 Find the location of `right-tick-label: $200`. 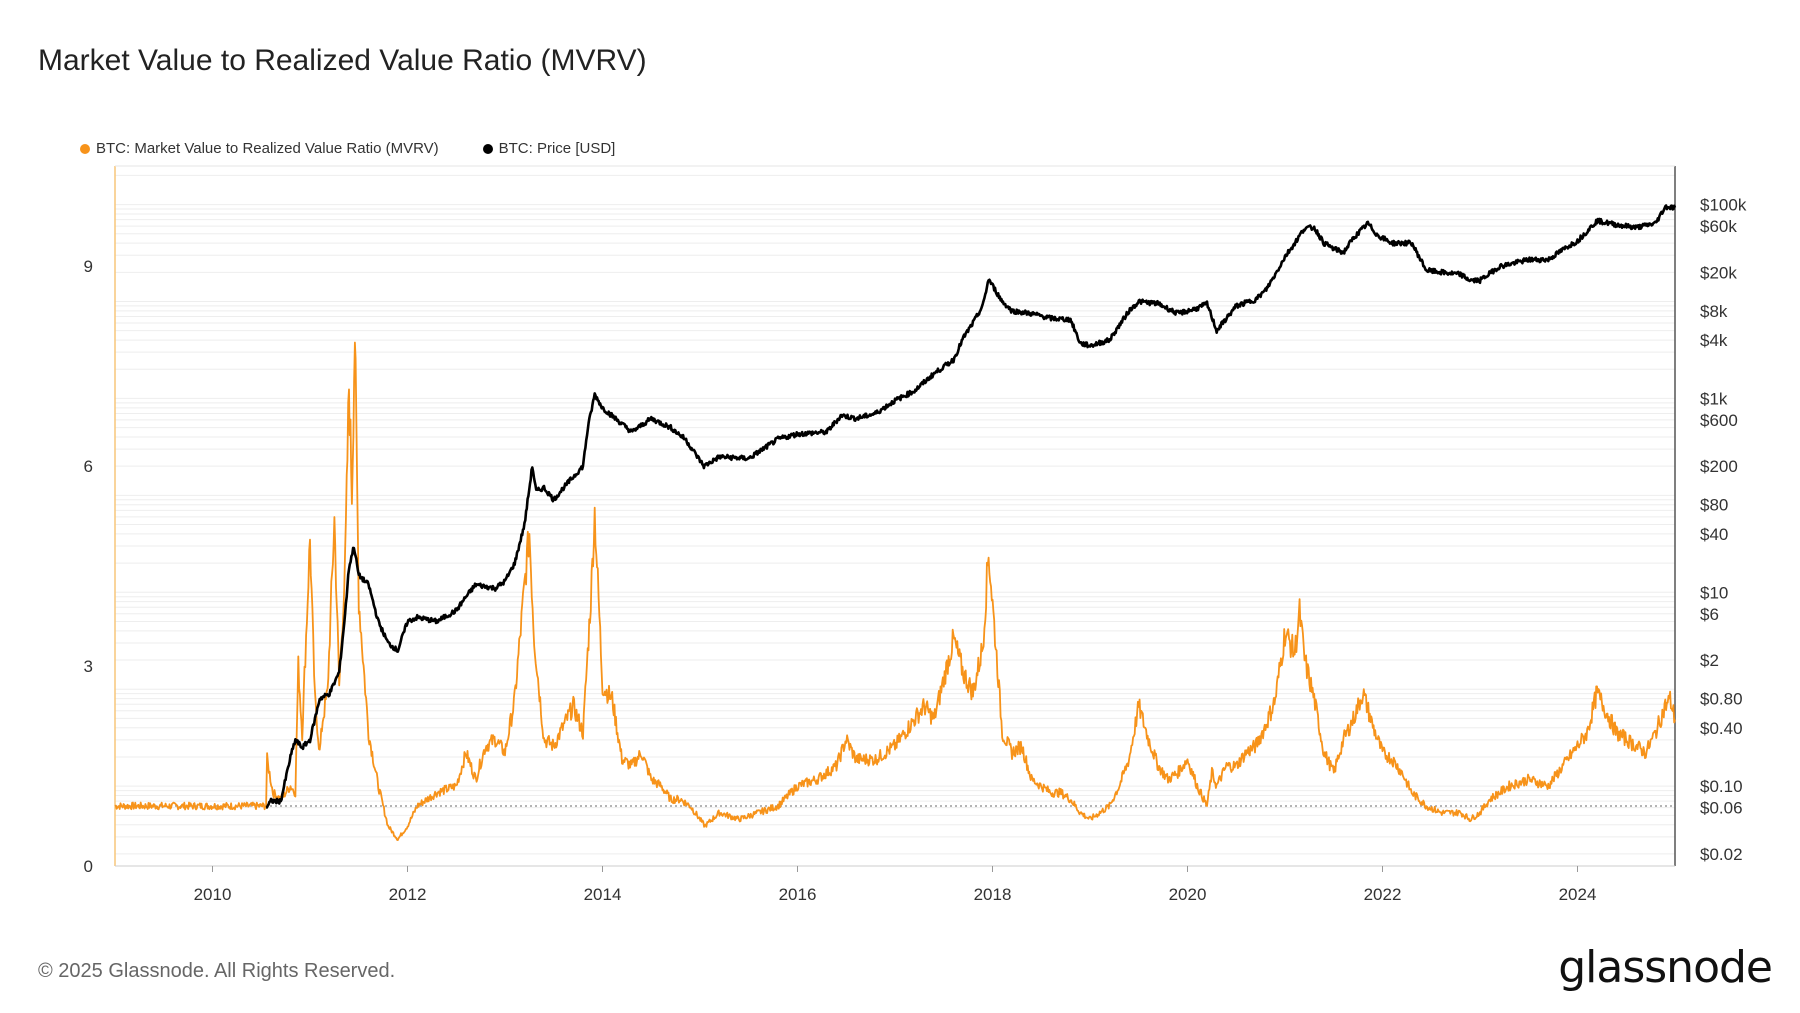

right-tick-label: $200 is located at coordinates (1719, 466).